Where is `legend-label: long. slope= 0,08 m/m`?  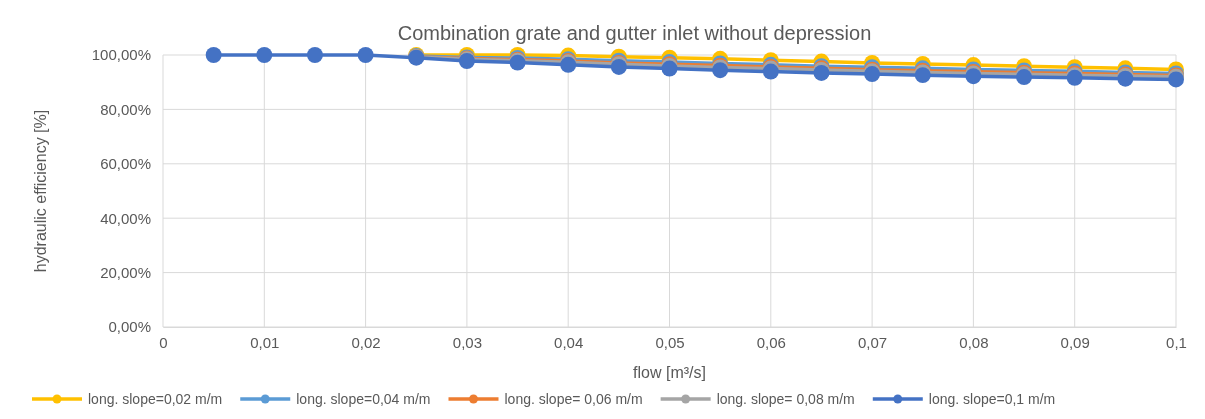
legend-label: long. slope= 0,08 m/m is located at coordinates (785, 399).